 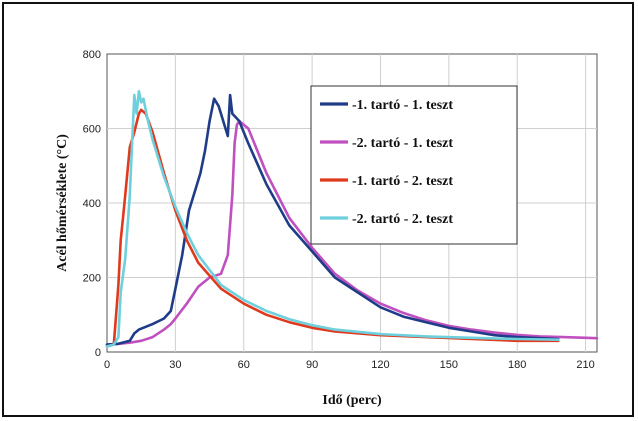 I want to click on y-tick-label: 800, so click(x=92, y=55).